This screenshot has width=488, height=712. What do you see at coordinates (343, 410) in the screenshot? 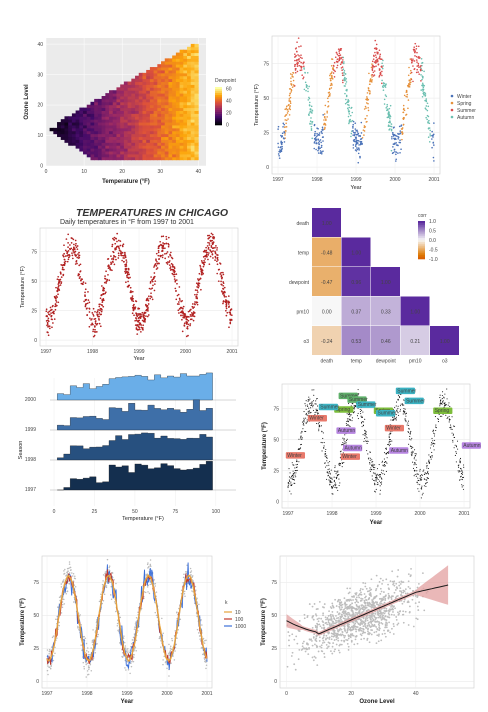
I see `annotation-label: Spring` at bounding box center [343, 410].